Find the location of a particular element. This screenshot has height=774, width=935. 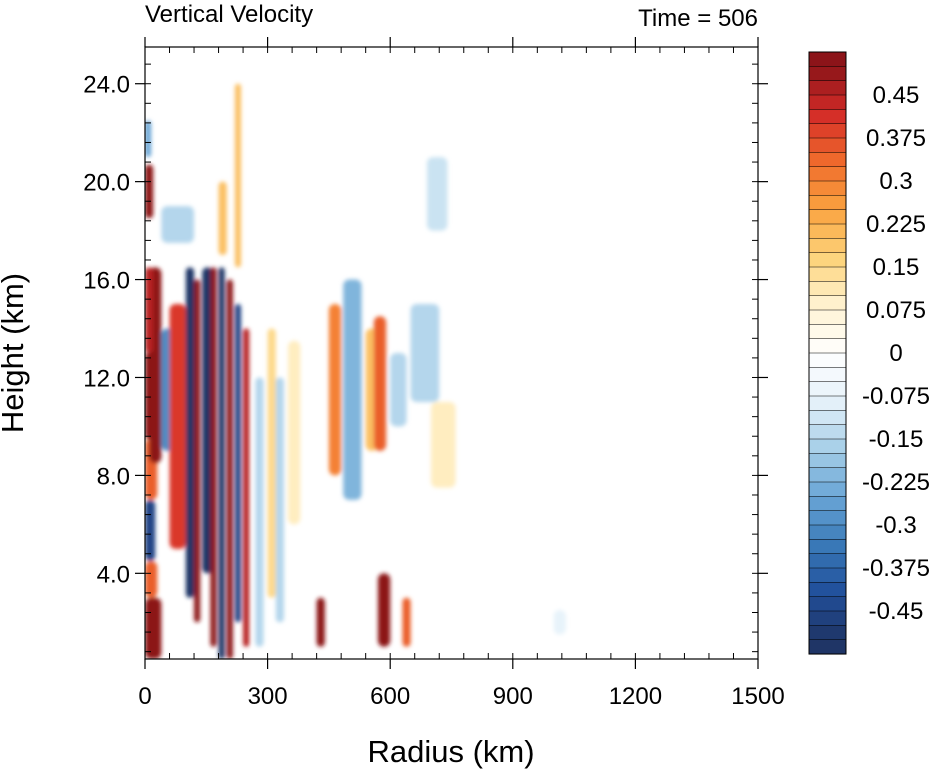

x-tick-label: 1200 is located at coordinates (635, 696).